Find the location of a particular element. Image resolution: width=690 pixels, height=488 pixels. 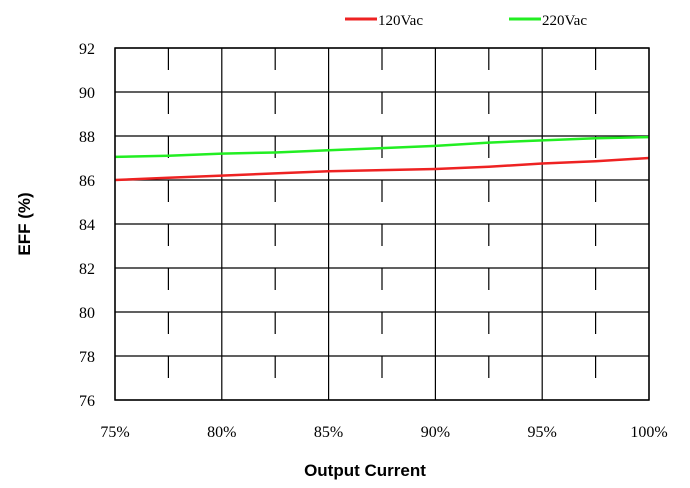

y-tick-label: 76 is located at coordinates (87, 401).